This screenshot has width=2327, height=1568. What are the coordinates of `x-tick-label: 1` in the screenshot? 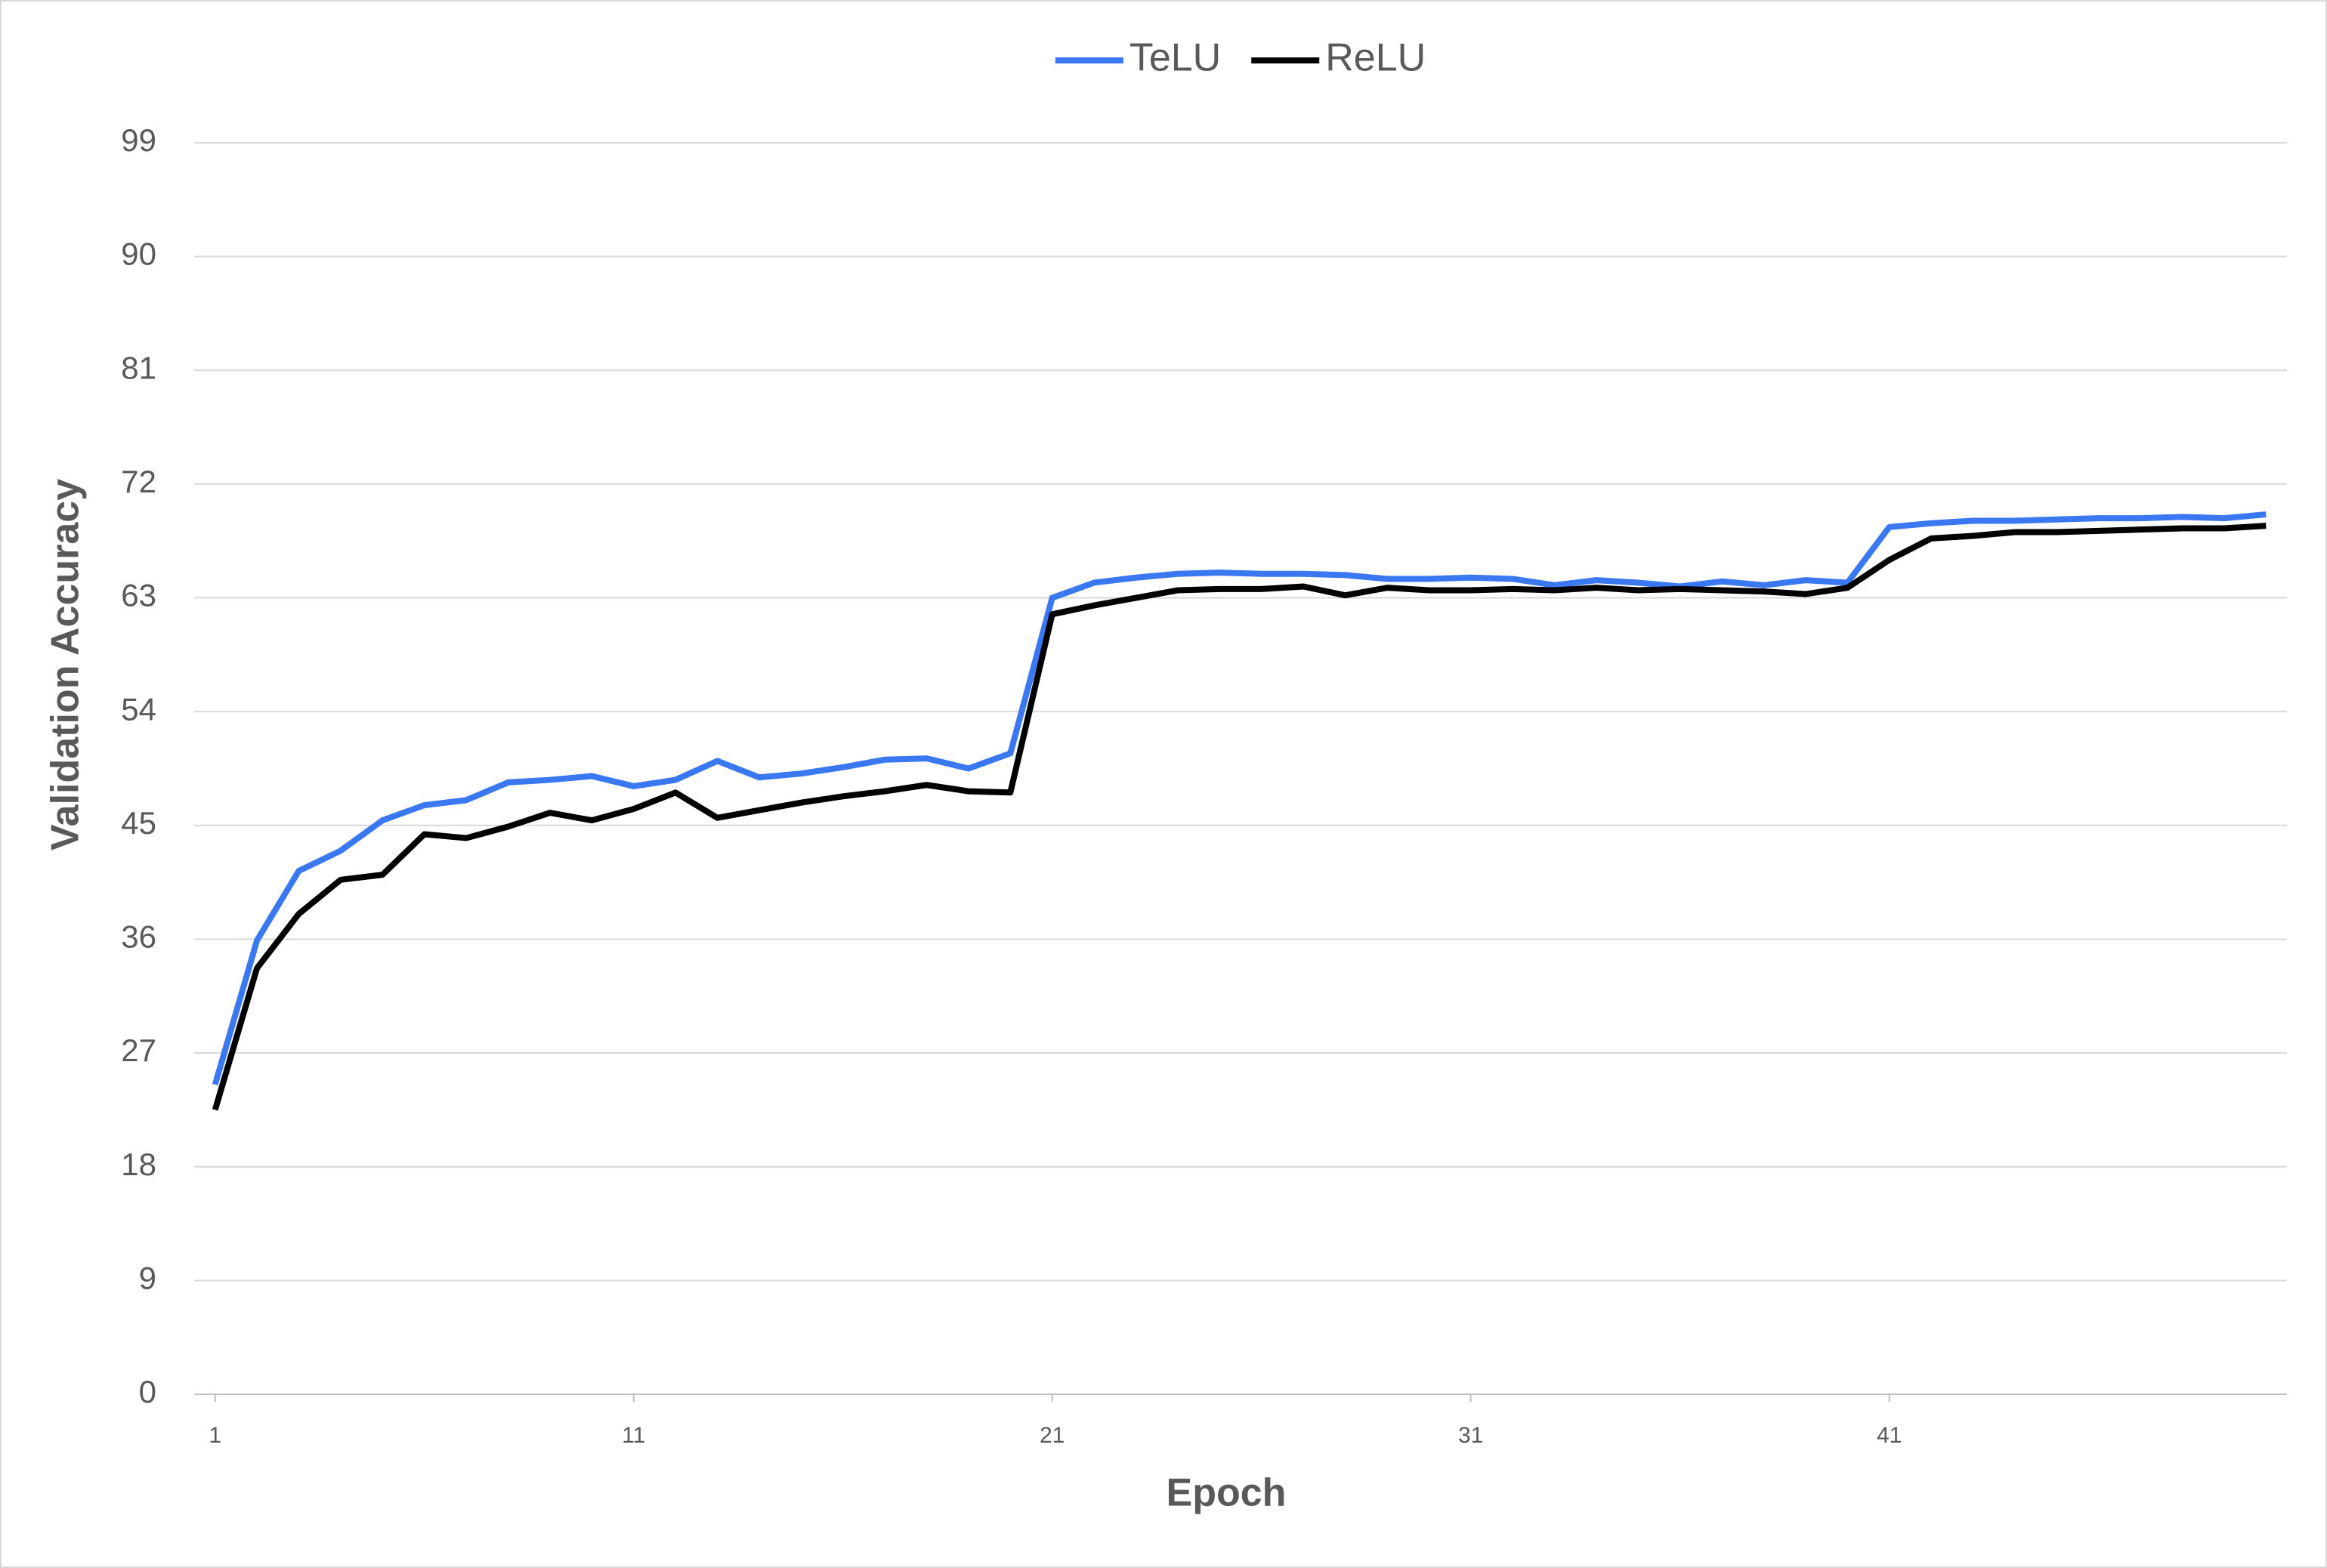 It's located at (215, 1435).